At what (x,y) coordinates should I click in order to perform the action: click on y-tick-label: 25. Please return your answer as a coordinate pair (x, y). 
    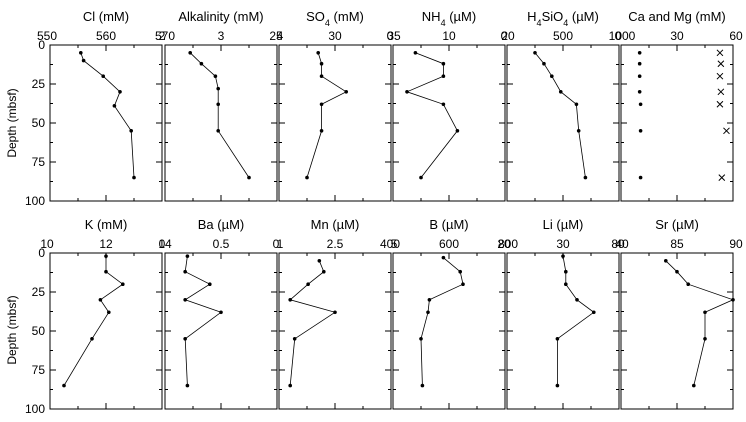
    Looking at the image, I should click on (39, 292).